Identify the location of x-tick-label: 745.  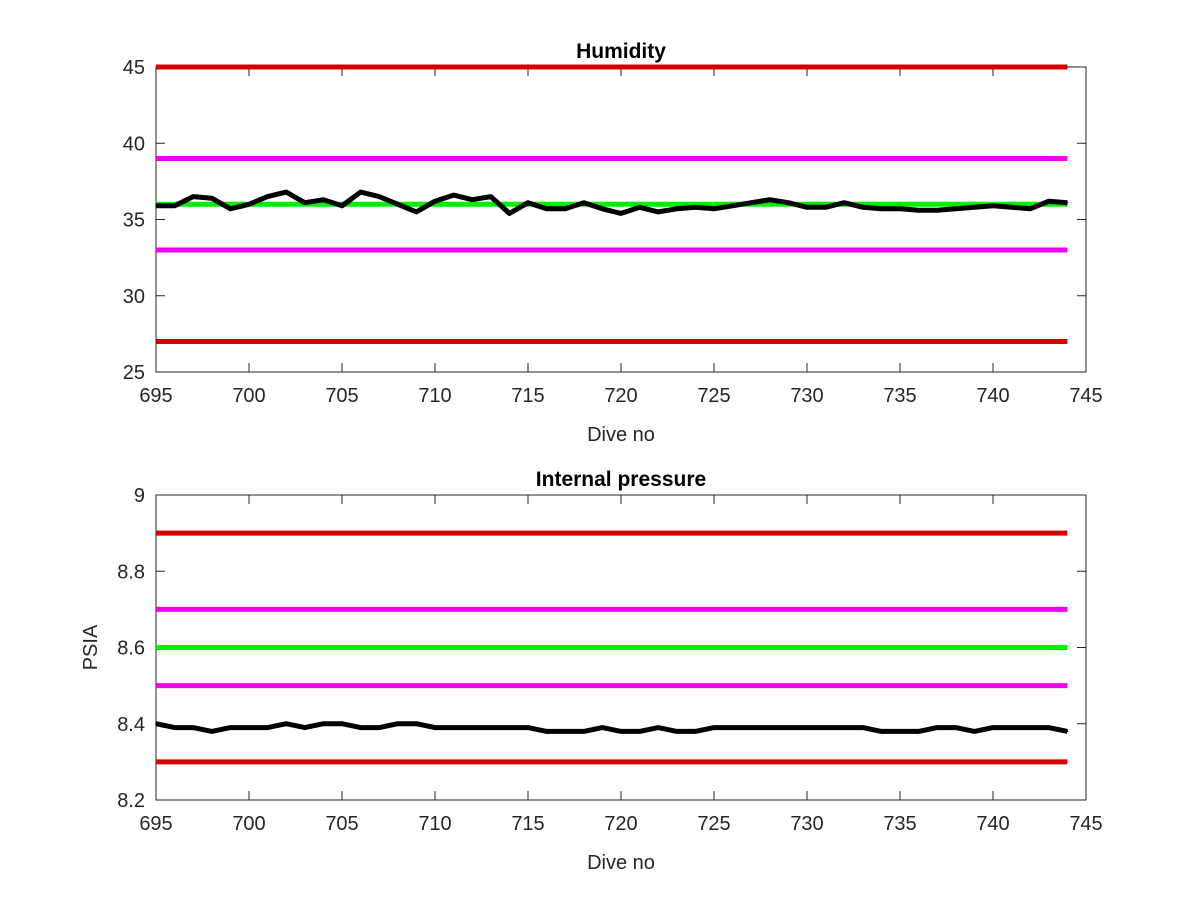
(1085, 396).